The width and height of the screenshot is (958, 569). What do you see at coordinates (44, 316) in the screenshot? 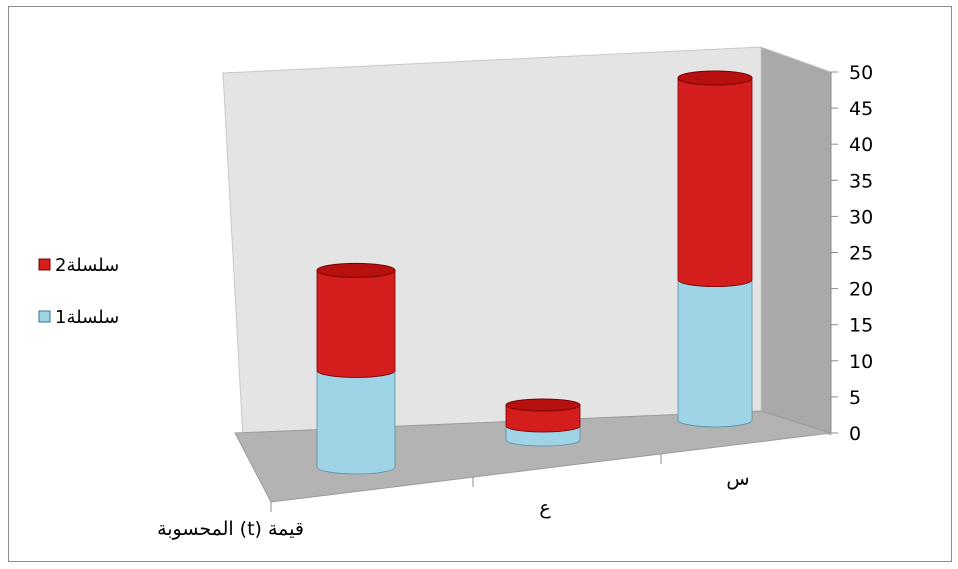
I see `legend-swatch-series1` at bounding box center [44, 316].